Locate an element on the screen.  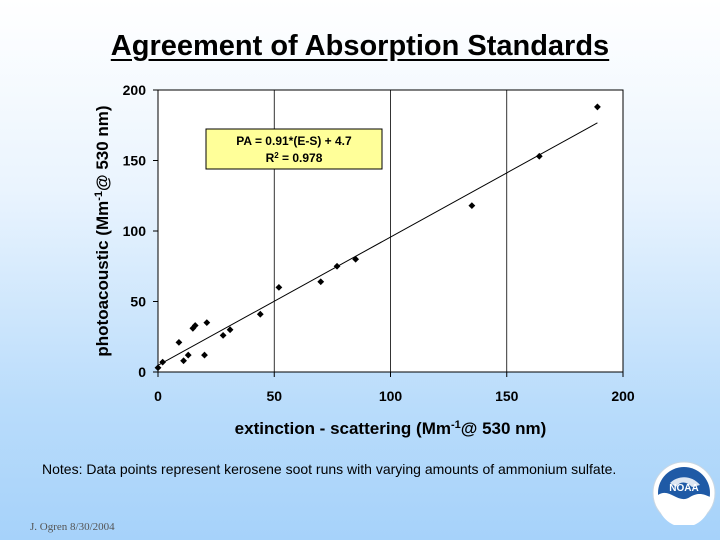
x-tick-label: 100 is located at coordinates (391, 396).